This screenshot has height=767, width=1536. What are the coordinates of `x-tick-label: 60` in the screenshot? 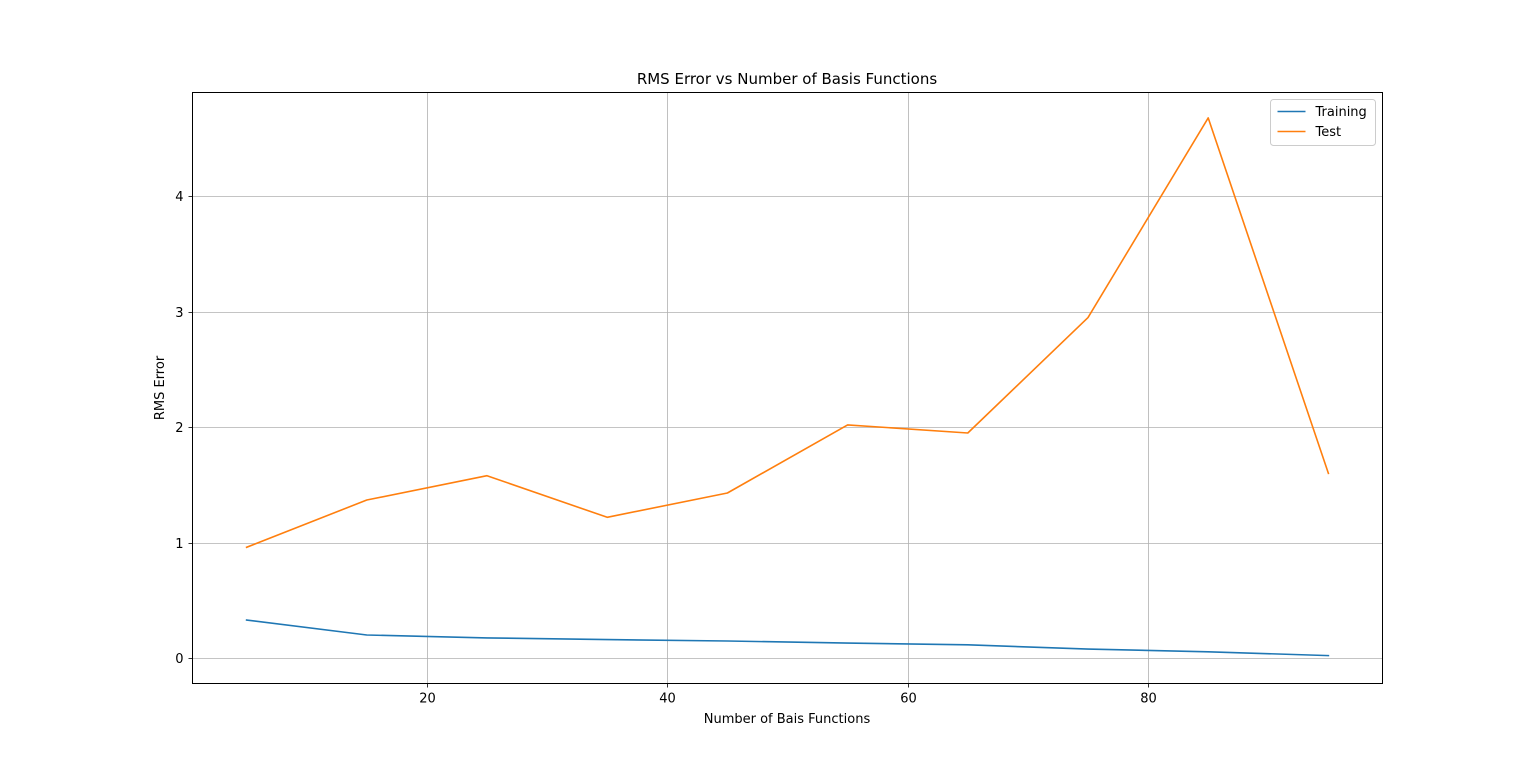 It's located at (908, 699).